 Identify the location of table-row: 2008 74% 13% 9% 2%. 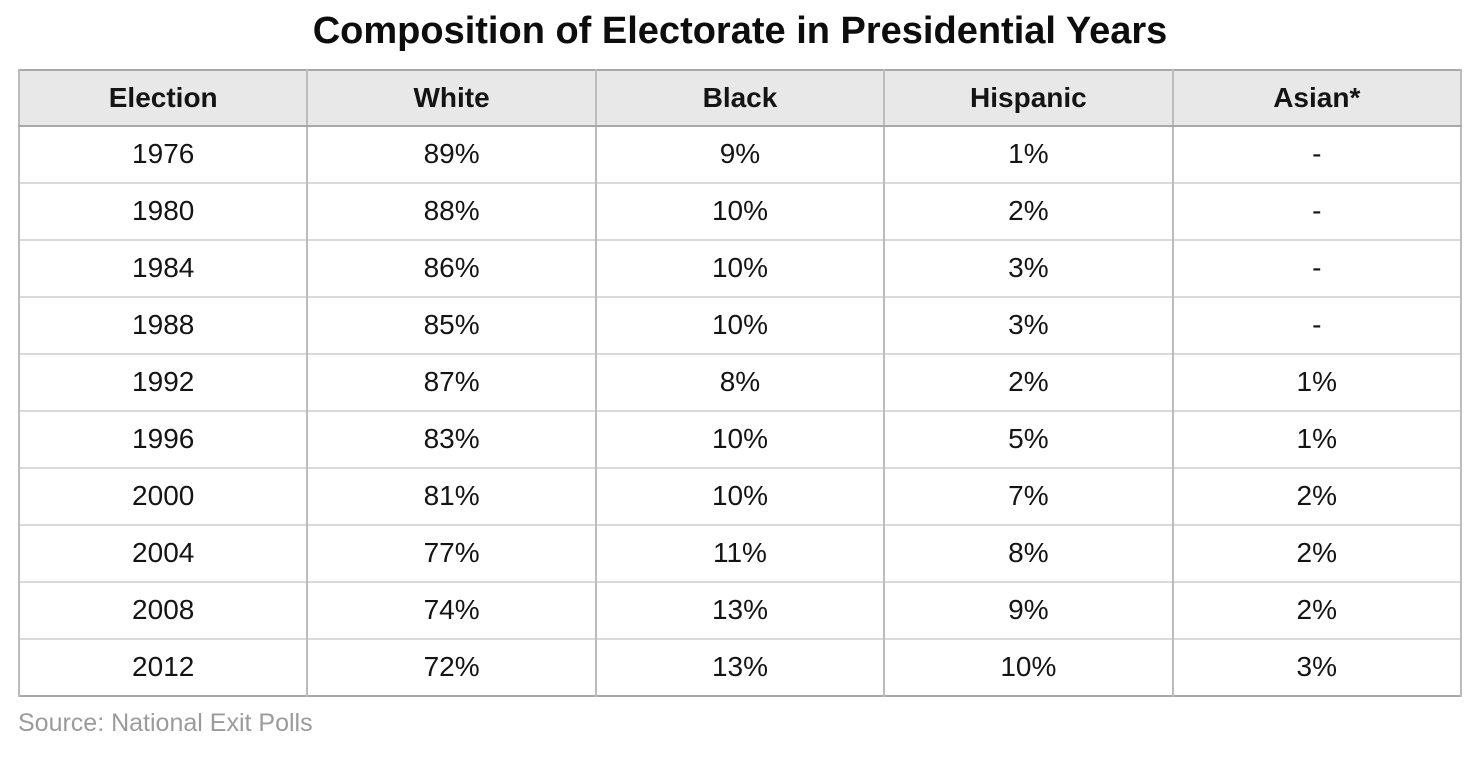
(740, 609).